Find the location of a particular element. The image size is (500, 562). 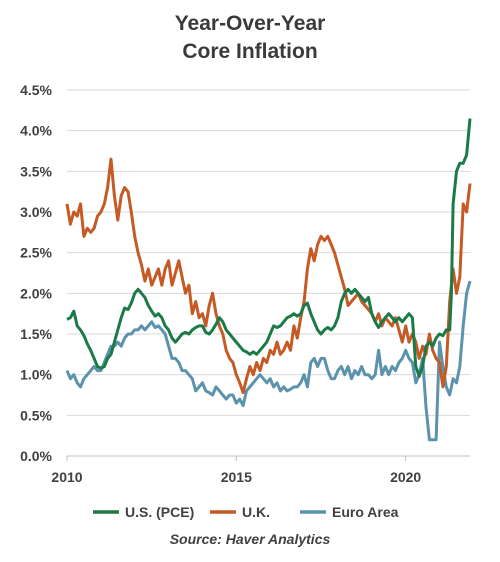

chart-title-line-1: Year-Over-Year is located at coordinates (250, 23).